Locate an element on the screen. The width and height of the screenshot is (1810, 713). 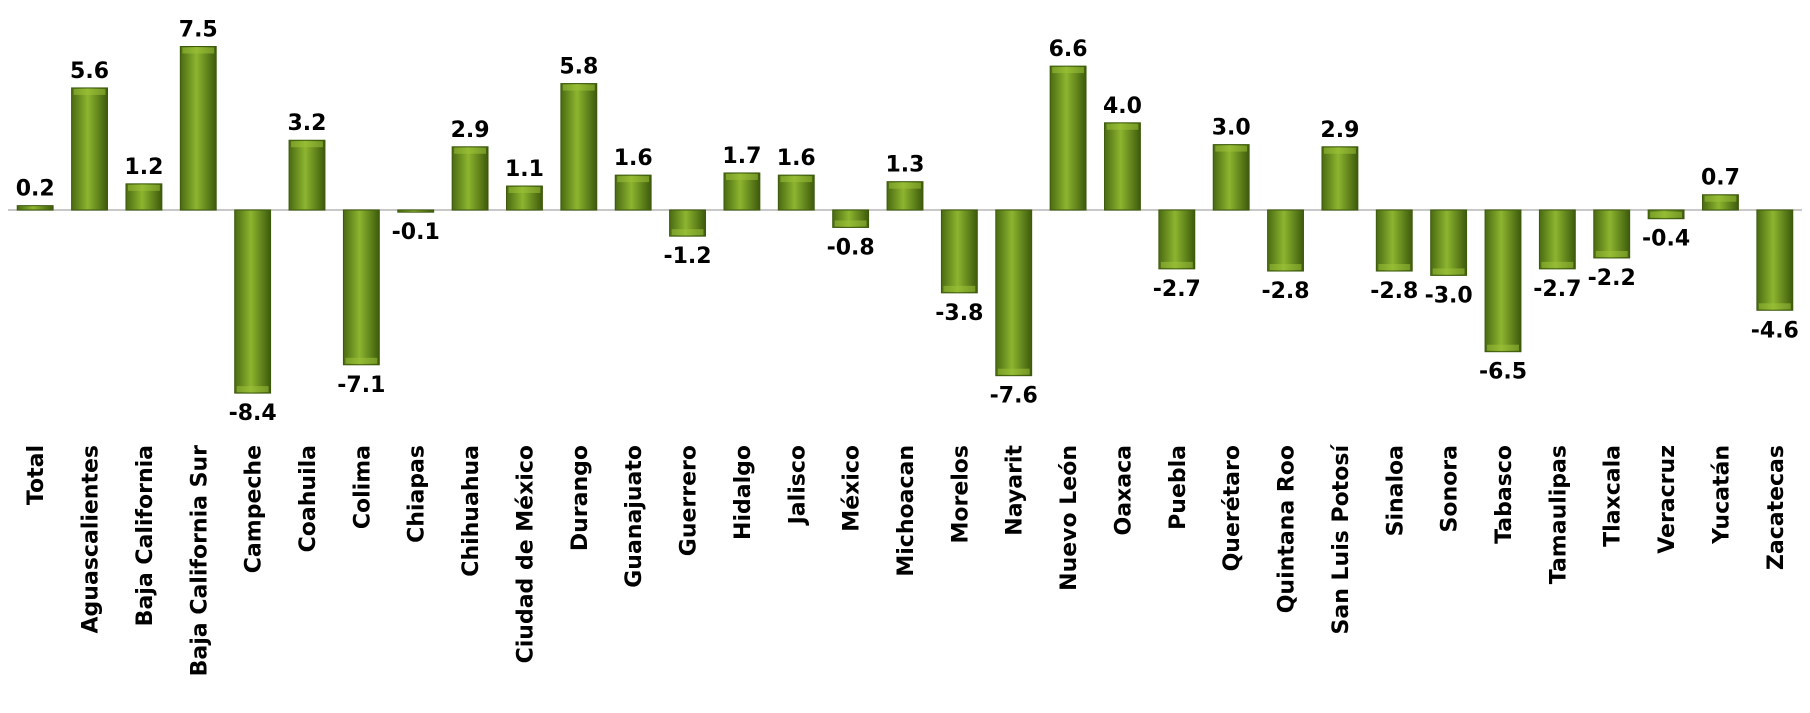
bar-bevel-tlaxcala is located at coordinates (1611, 253).